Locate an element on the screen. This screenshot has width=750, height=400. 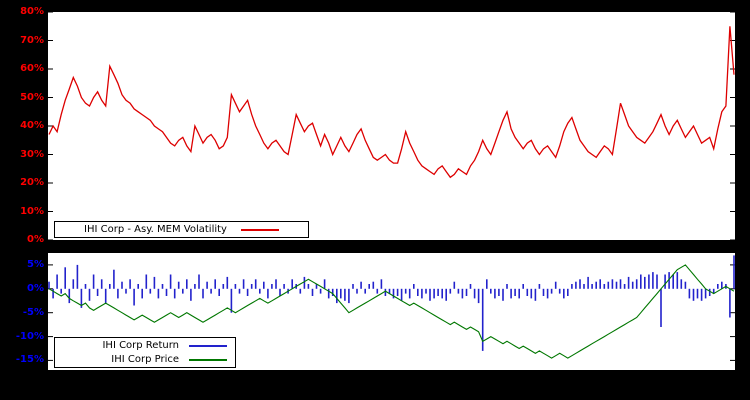
y-tick-label: 40% is located at coordinates (32, 125).